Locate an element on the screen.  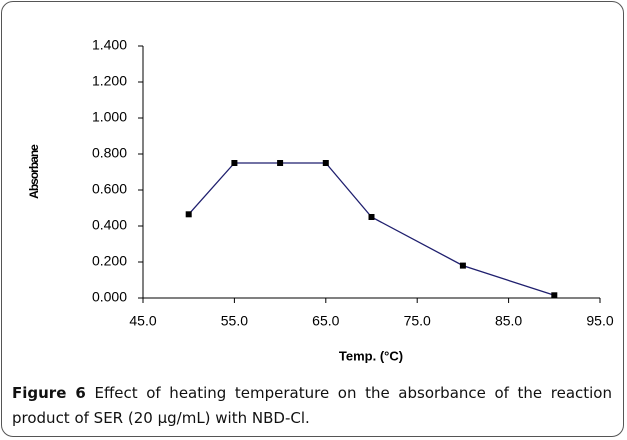
x-axis-label: Temp. (°C) is located at coordinates (371, 355).